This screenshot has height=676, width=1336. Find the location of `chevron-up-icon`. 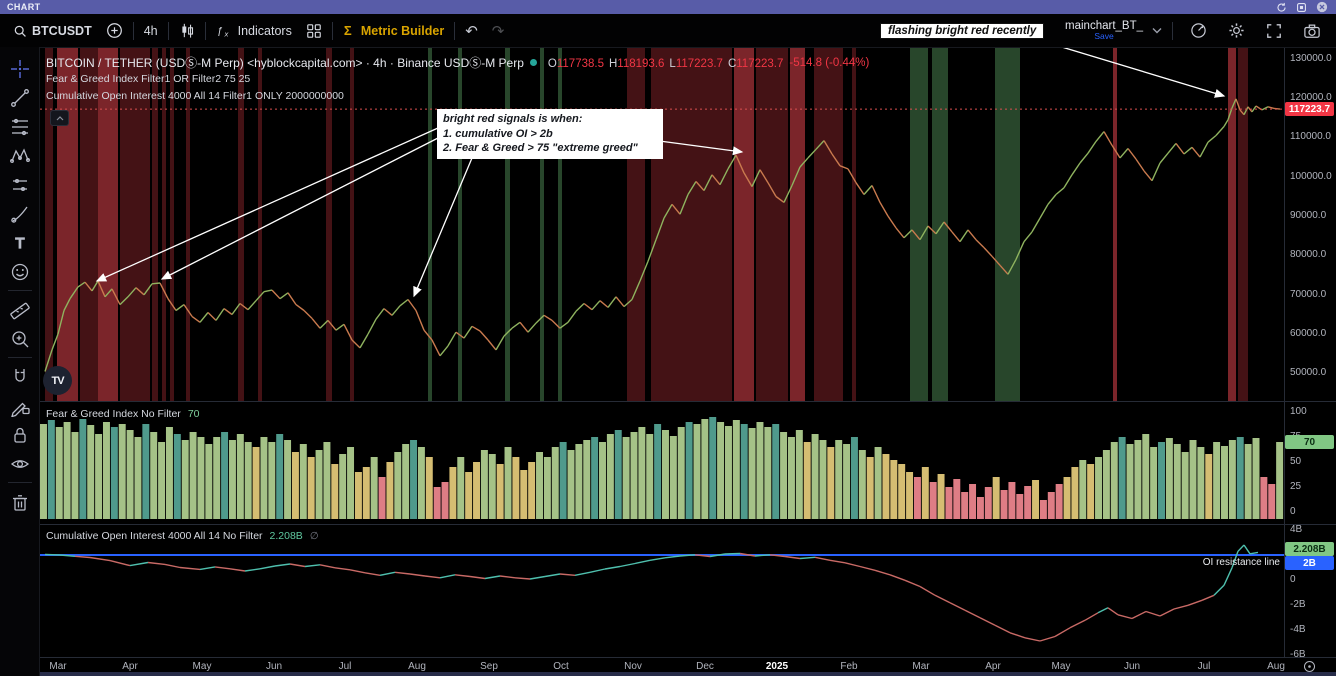

chevron-up-icon is located at coordinates (59, 117).